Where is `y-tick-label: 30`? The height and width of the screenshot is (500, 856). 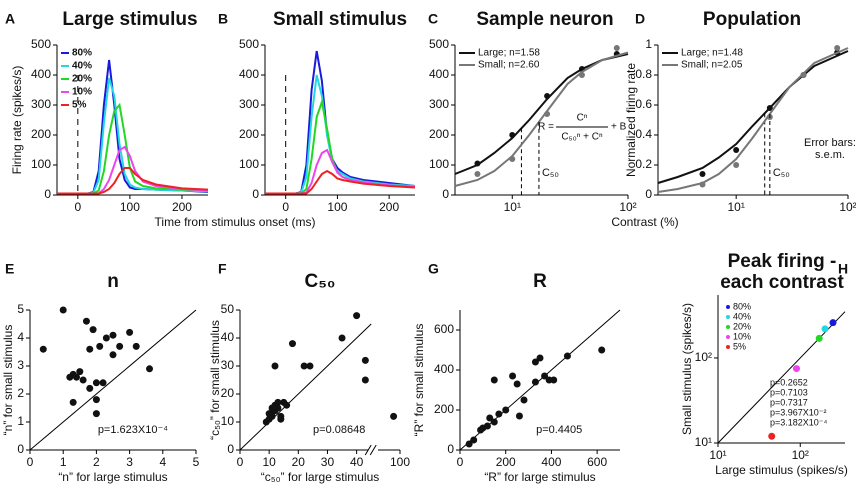 y-tick-label: 30 is located at coordinates (228, 365).